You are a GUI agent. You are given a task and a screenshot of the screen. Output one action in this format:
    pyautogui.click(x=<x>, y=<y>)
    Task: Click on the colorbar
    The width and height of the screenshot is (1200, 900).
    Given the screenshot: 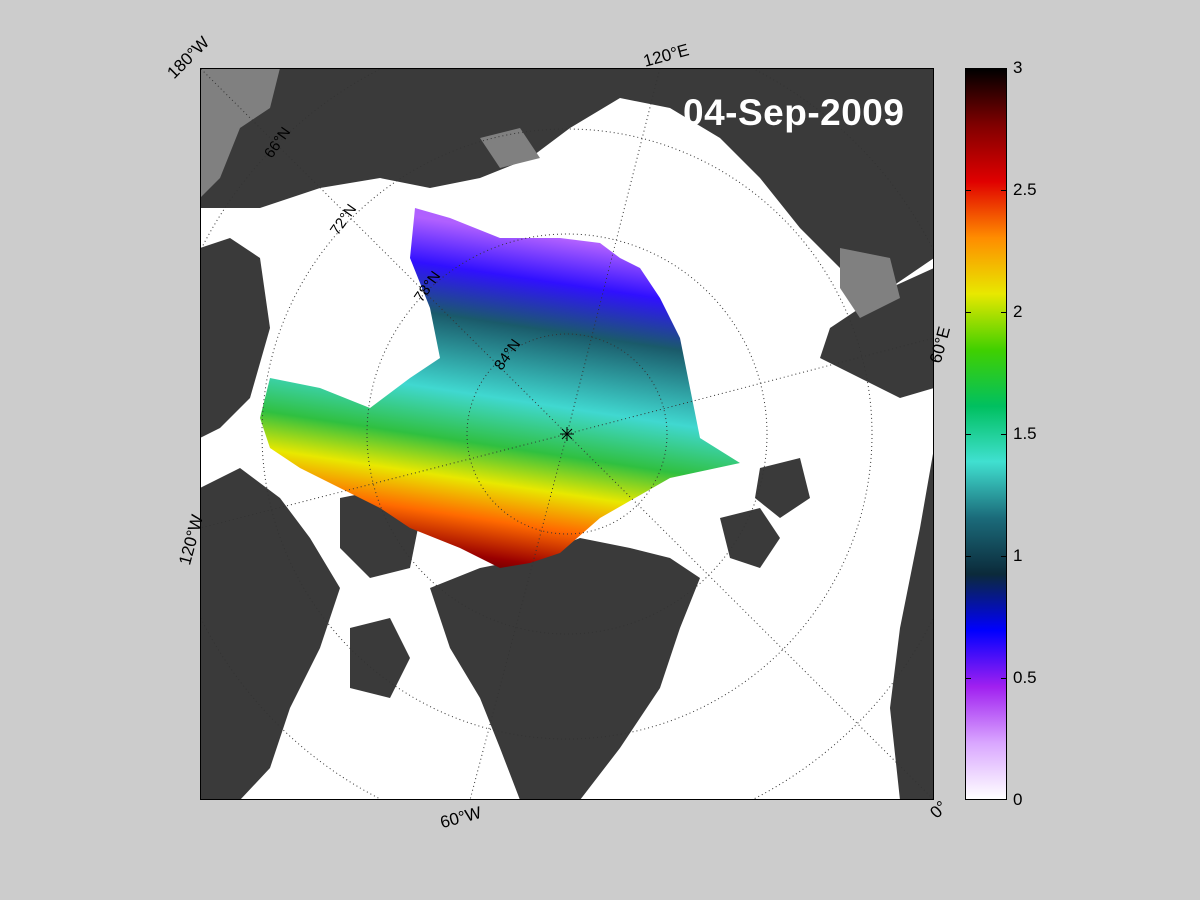 What is the action you would take?
    pyautogui.click(x=986, y=434)
    